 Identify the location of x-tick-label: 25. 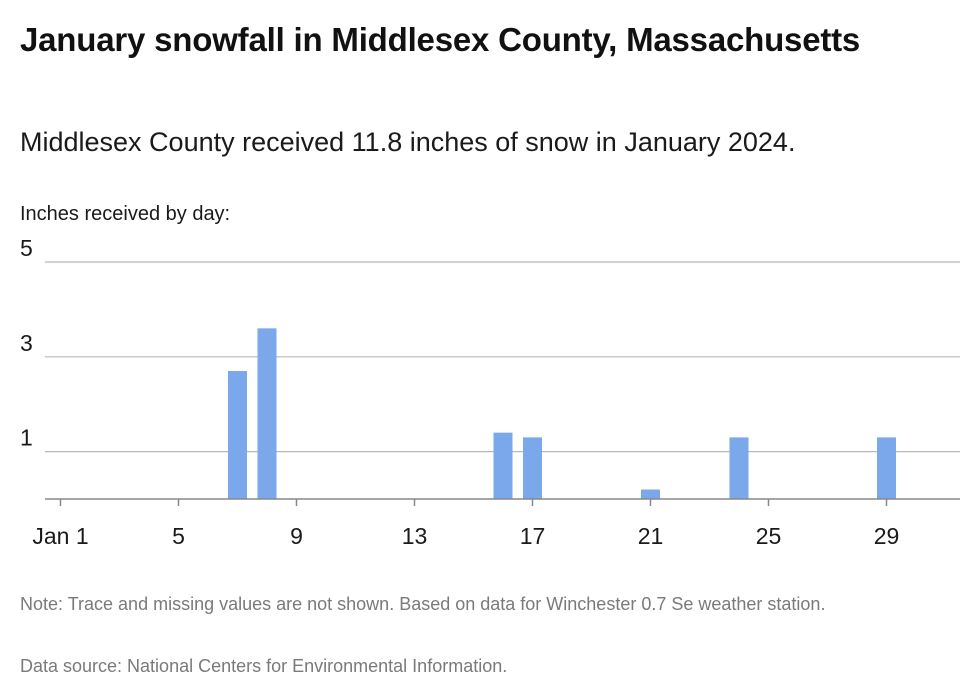
(769, 536).